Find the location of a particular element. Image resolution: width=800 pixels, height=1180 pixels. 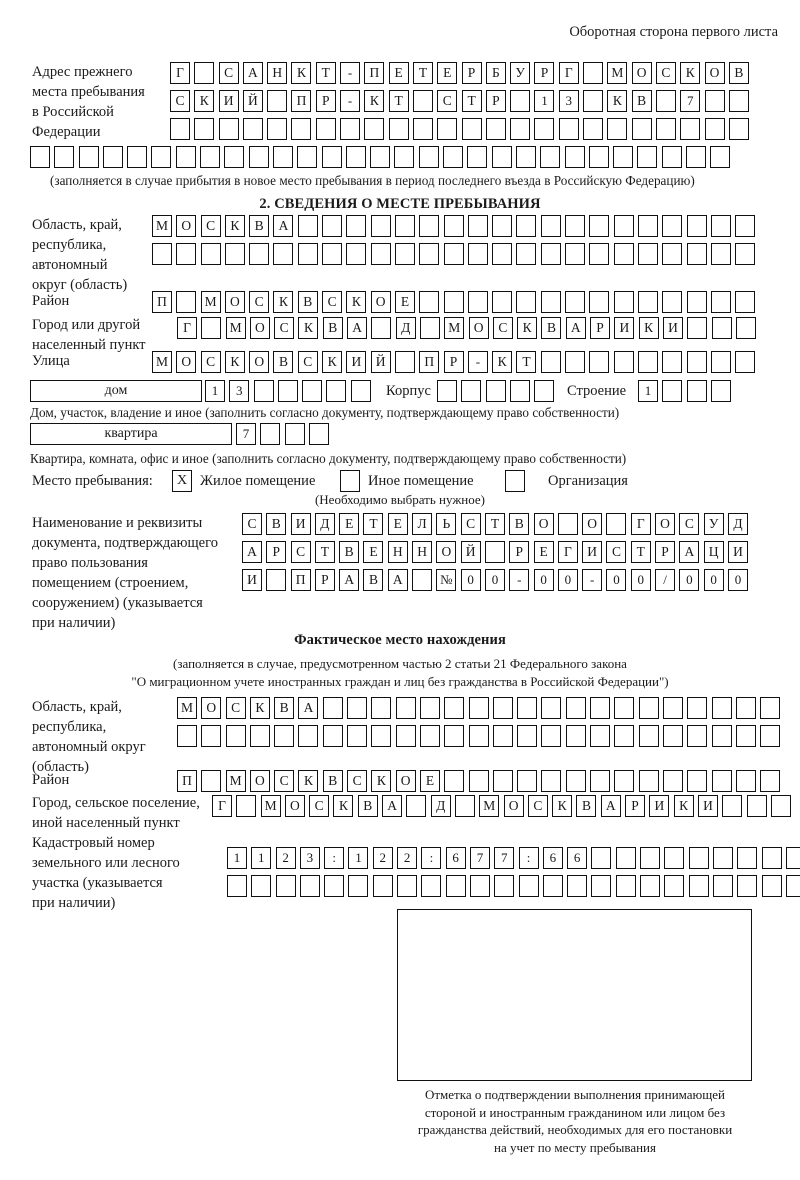

previous-address-r1-cell-13: Р is located at coordinates (471, 73).